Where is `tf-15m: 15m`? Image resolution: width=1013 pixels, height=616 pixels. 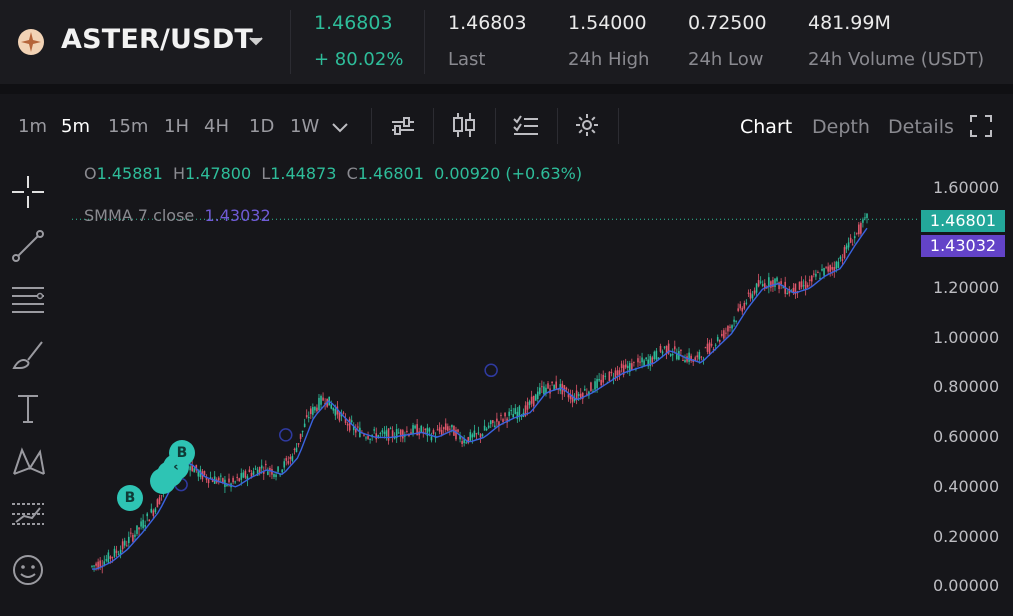
tf-15m: 15m is located at coordinates (128, 126).